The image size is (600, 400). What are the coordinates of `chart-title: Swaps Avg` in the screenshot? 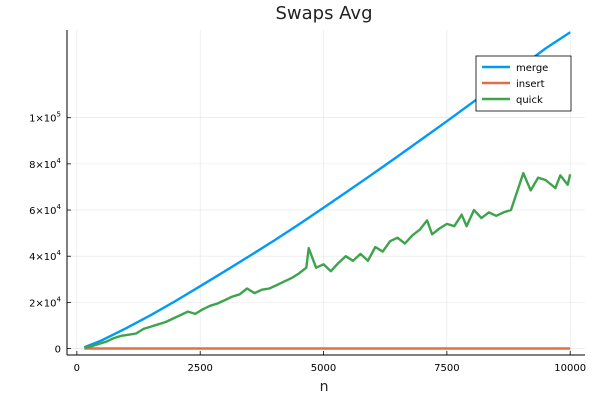 It's located at (323, 13).